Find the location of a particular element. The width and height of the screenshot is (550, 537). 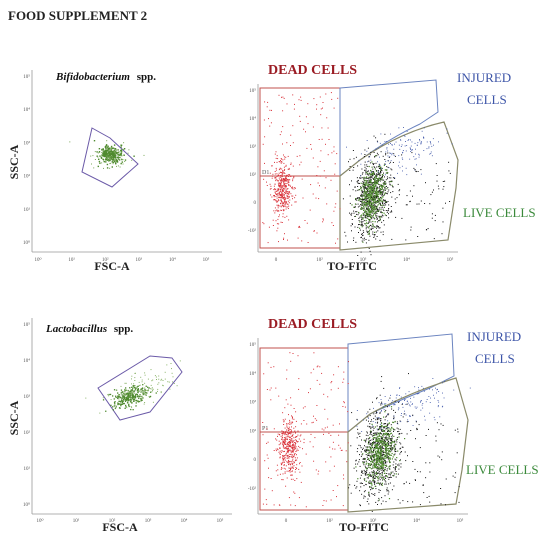

injured-label-2b: CELLS is located at coordinates (495, 358).